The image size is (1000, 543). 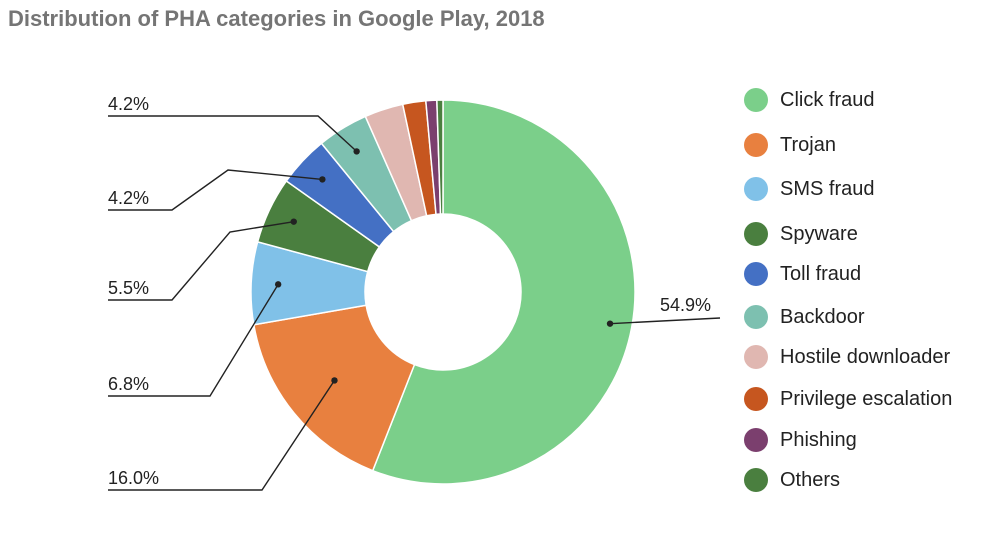 I want to click on legend-item-hostile-downloader: Hostile downloader, so click(x=847, y=357).